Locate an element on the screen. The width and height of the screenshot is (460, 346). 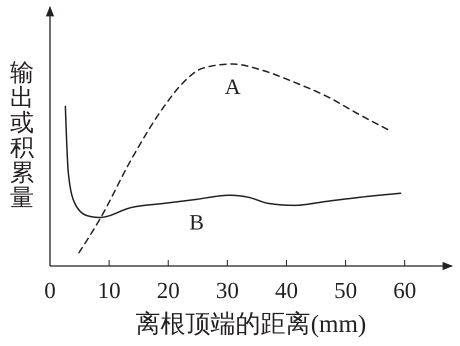
x-tick-label: 10 is located at coordinates (109, 290).